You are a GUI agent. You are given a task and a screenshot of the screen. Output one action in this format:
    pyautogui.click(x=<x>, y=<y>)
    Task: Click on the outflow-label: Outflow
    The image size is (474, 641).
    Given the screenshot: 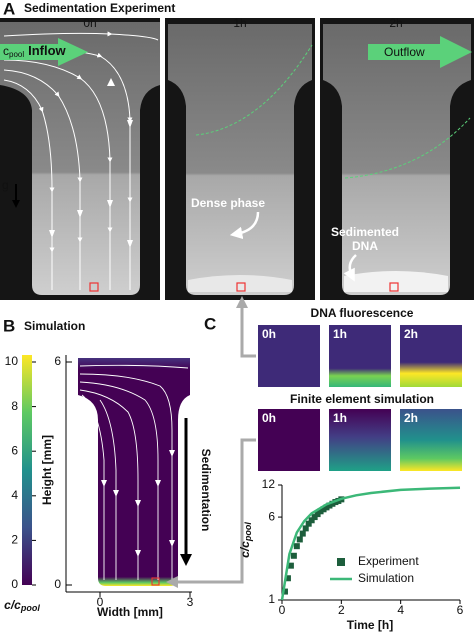 What is the action you would take?
    pyautogui.click(x=404, y=52)
    